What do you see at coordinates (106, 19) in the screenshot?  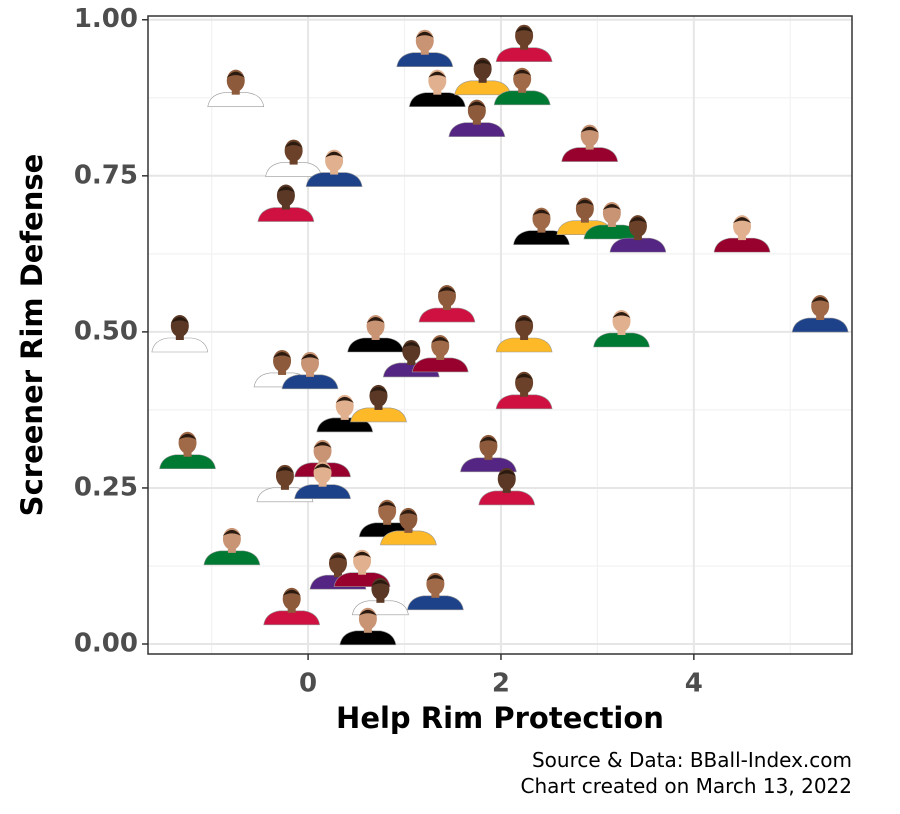 I see `y-tick-label: 1.00` at bounding box center [106, 19].